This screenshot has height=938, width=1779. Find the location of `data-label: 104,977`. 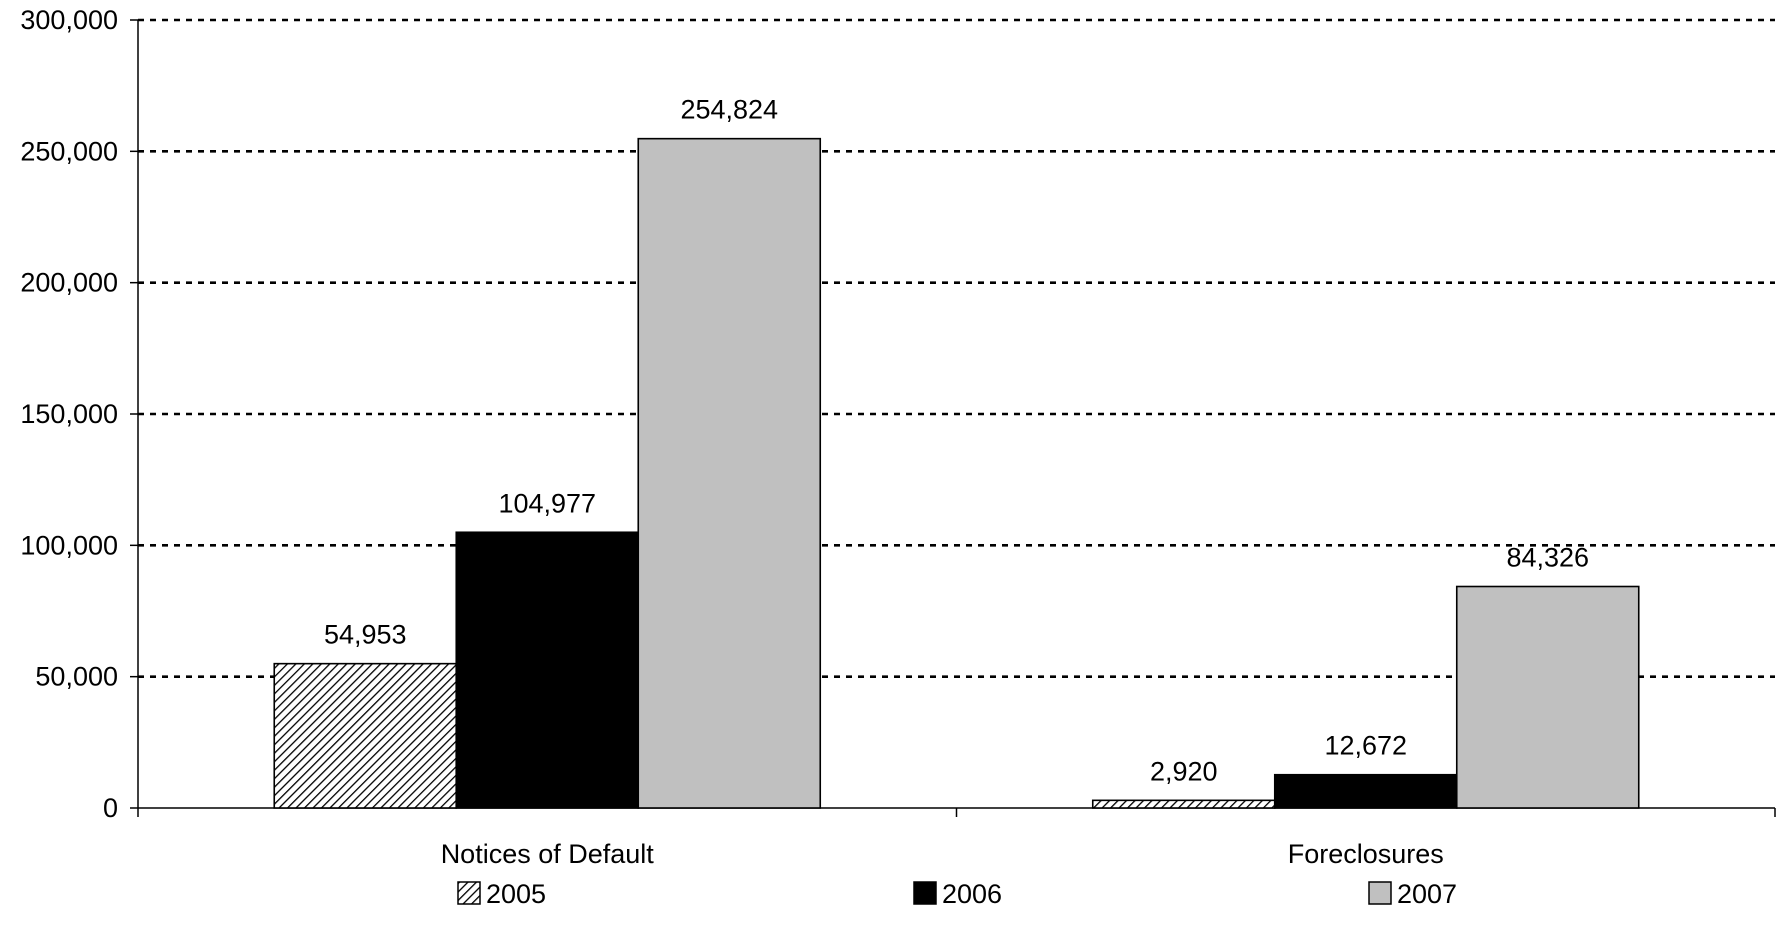

data-label: 104,977 is located at coordinates (547, 503).